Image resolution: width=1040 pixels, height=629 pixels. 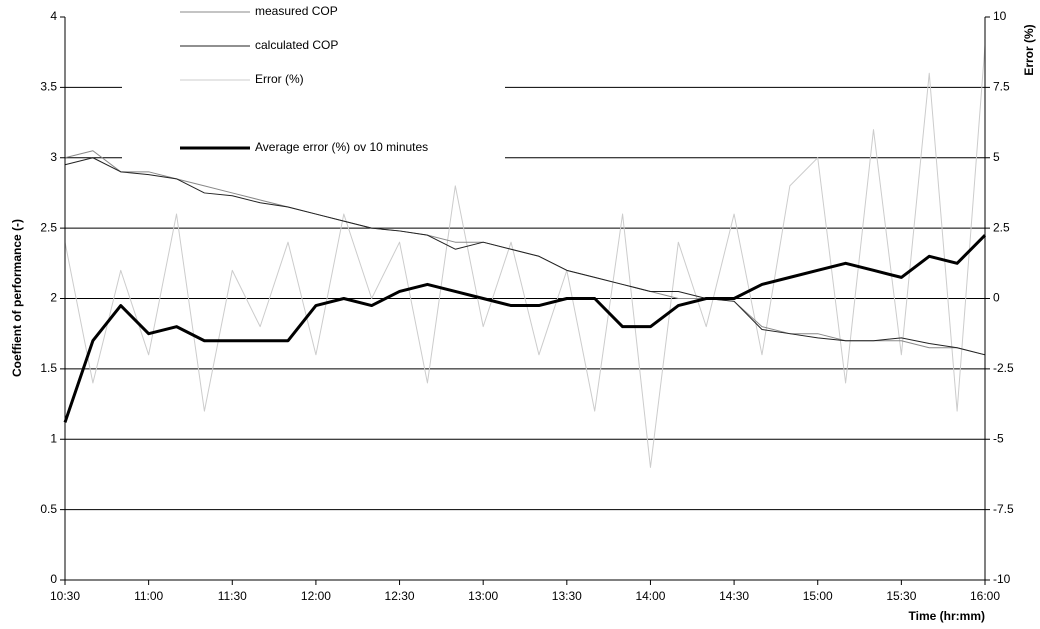 I want to click on y-tick-label: 0.5, so click(x=48, y=509).